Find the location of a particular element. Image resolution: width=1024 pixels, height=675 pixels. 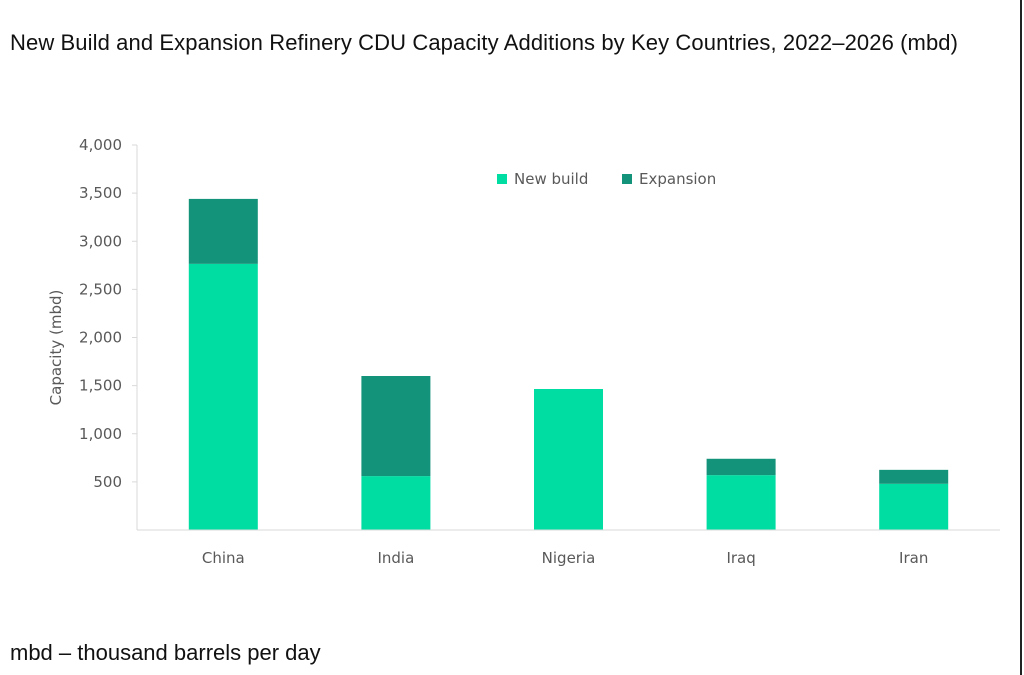

y-tick-label: 1,500 is located at coordinates (100, 386).